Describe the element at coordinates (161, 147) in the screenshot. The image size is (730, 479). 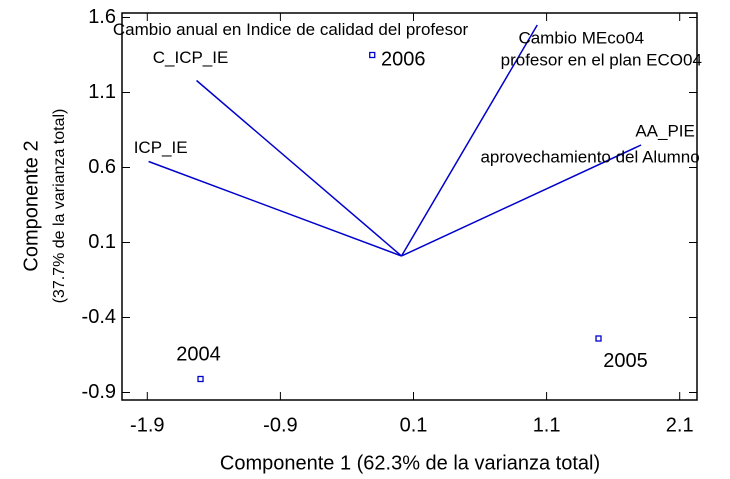
I see `vector-label: ICP_IE` at that location.